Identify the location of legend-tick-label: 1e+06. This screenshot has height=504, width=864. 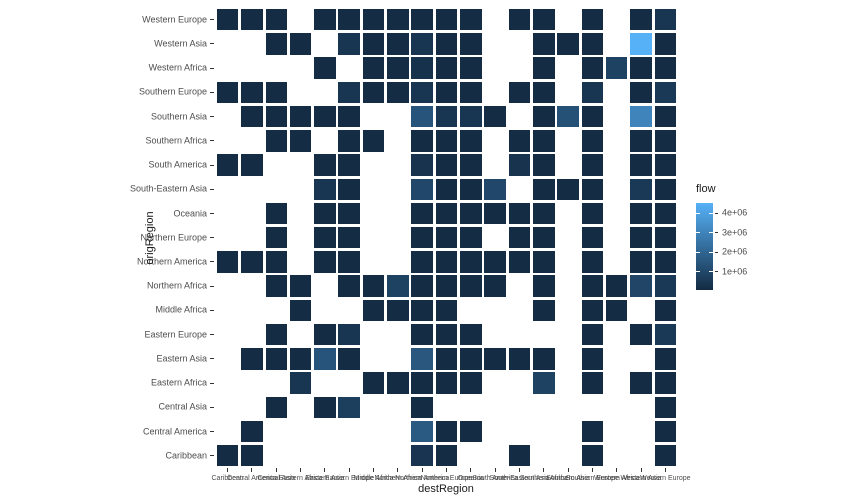
(735, 271).